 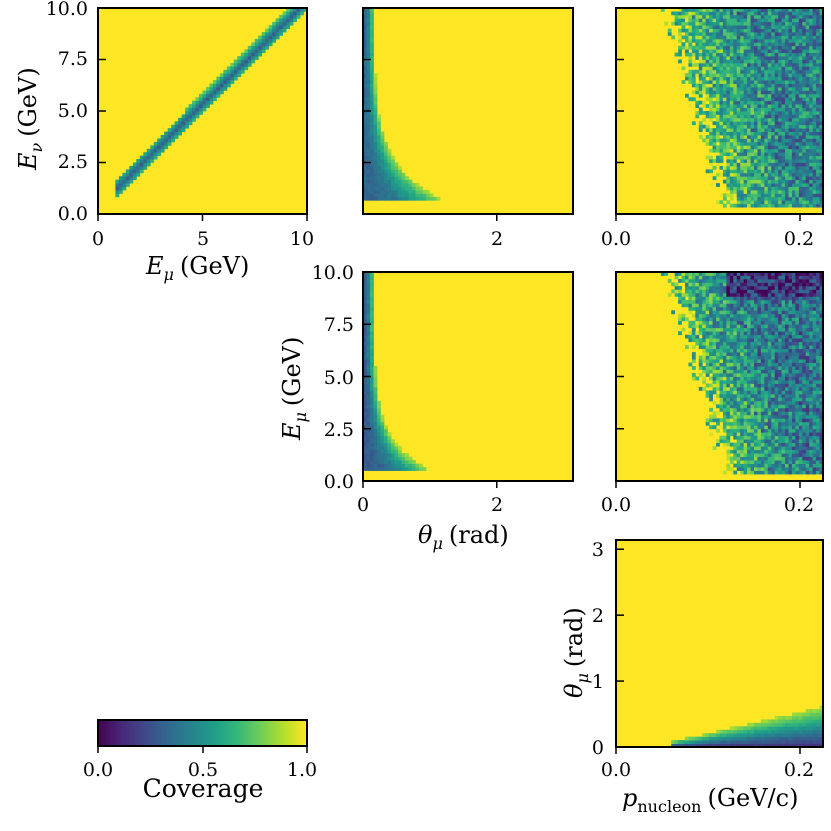 What do you see at coordinates (468, 128) in the screenshot?
I see `panel-enu-vs-theta: 2` at bounding box center [468, 128].